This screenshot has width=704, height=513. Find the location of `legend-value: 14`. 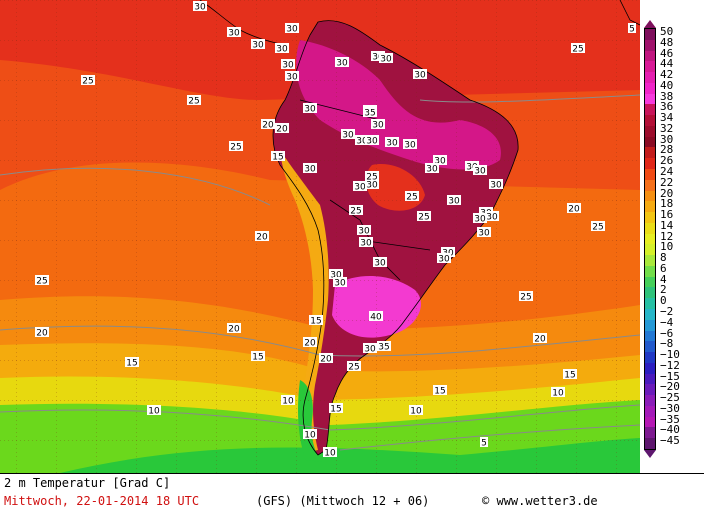

legend-value: 14 is located at coordinates (667, 225).